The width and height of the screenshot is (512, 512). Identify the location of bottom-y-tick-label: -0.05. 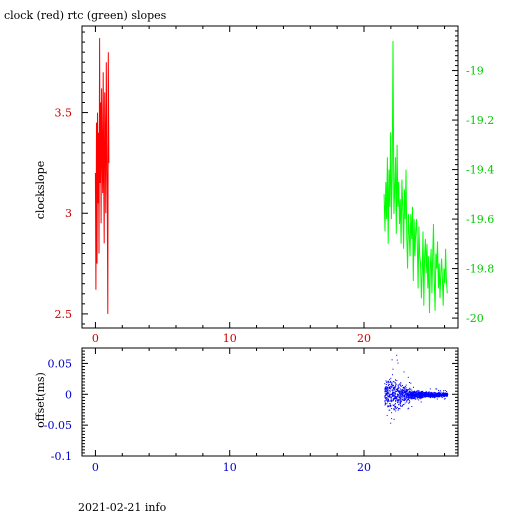
(58, 425).